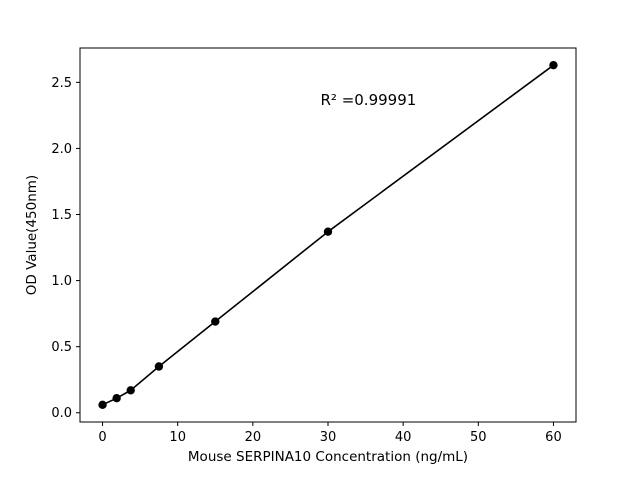 This screenshot has width=640, height=484. I want to click on y-tick-label: 2.5, so click(61, 83).